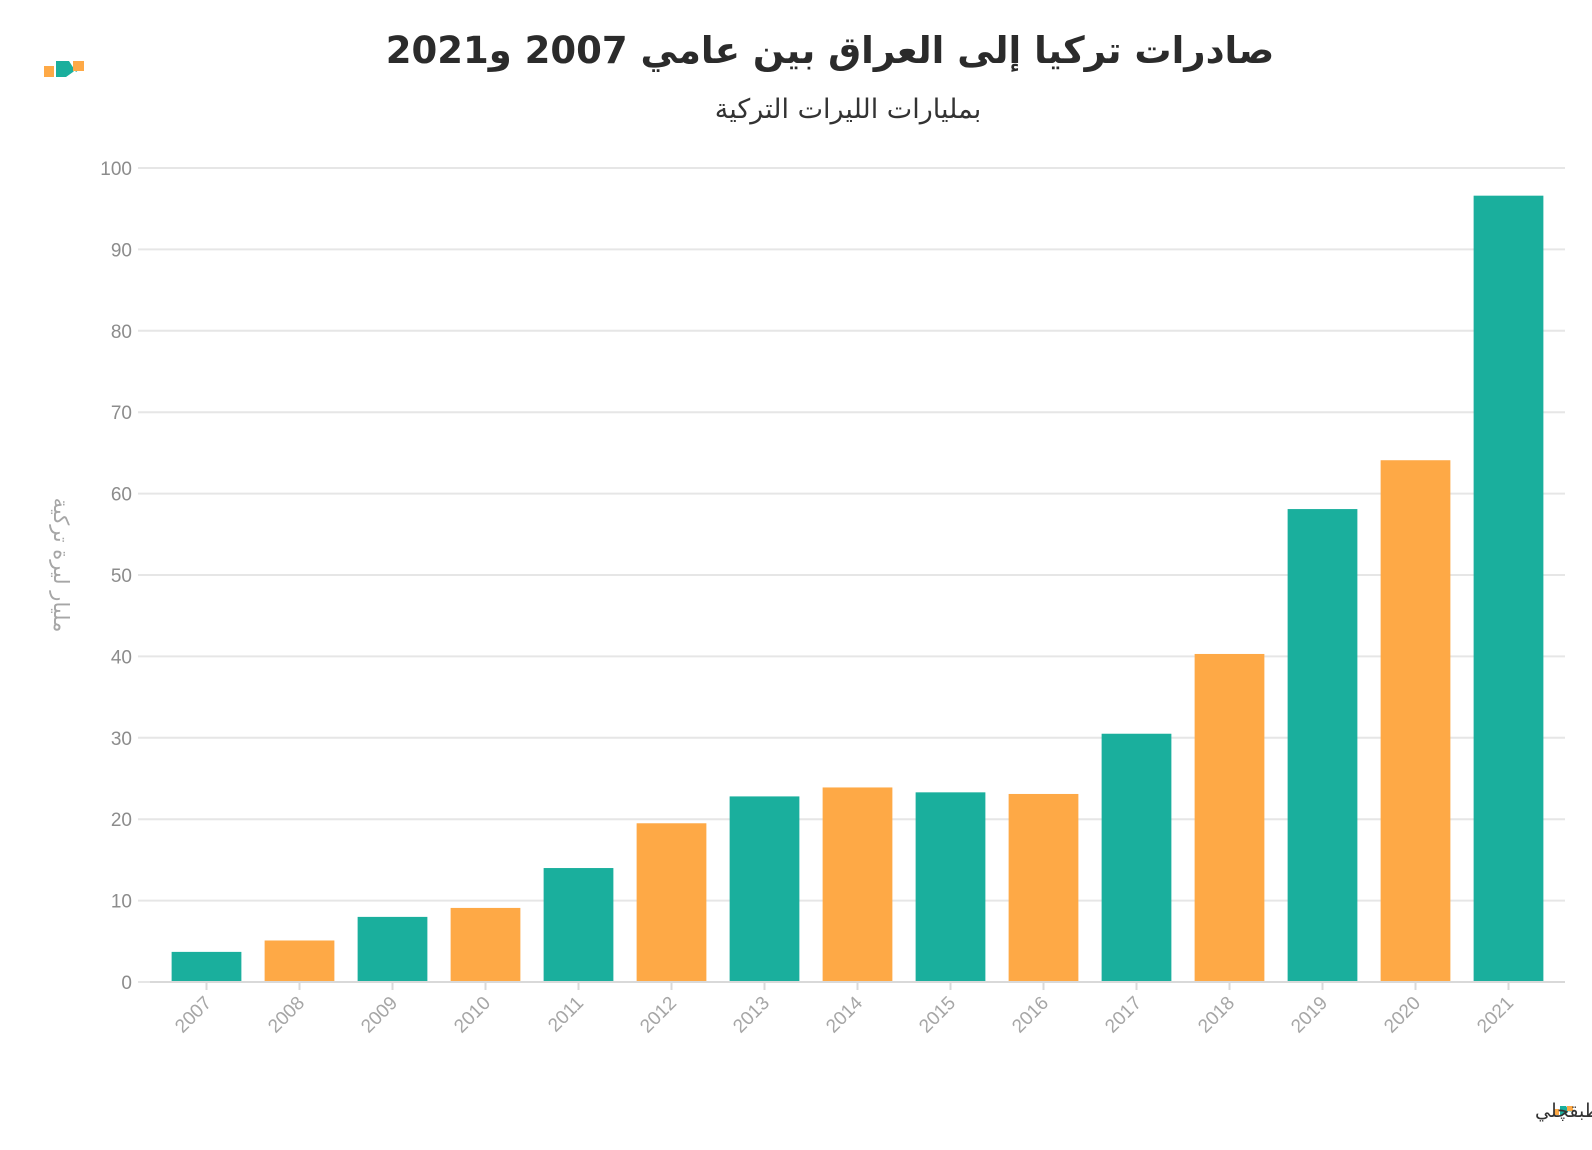 This screenshot has width=1592, height=1150. Describe the element at coordinates (848, 109) in the screenshot. I see `chart-subtitle: بمليارات الليرات التركية` at that location.